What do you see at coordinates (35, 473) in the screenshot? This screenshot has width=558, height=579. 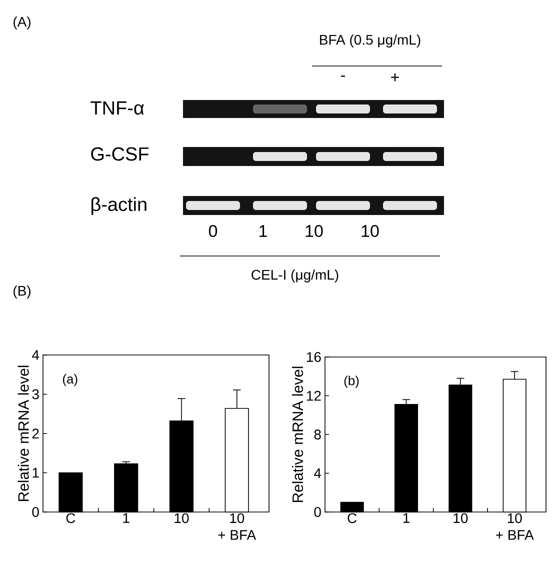 I see `y-tick-label: 1` at bounding box center [35, 473].